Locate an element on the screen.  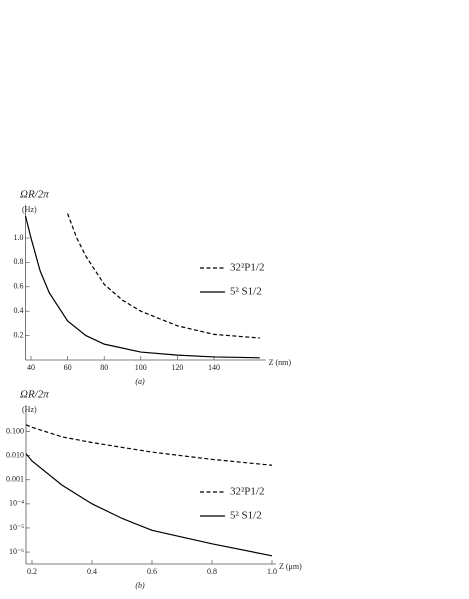
y-tick-label: 0.6 is located at coordinates (19, 286).